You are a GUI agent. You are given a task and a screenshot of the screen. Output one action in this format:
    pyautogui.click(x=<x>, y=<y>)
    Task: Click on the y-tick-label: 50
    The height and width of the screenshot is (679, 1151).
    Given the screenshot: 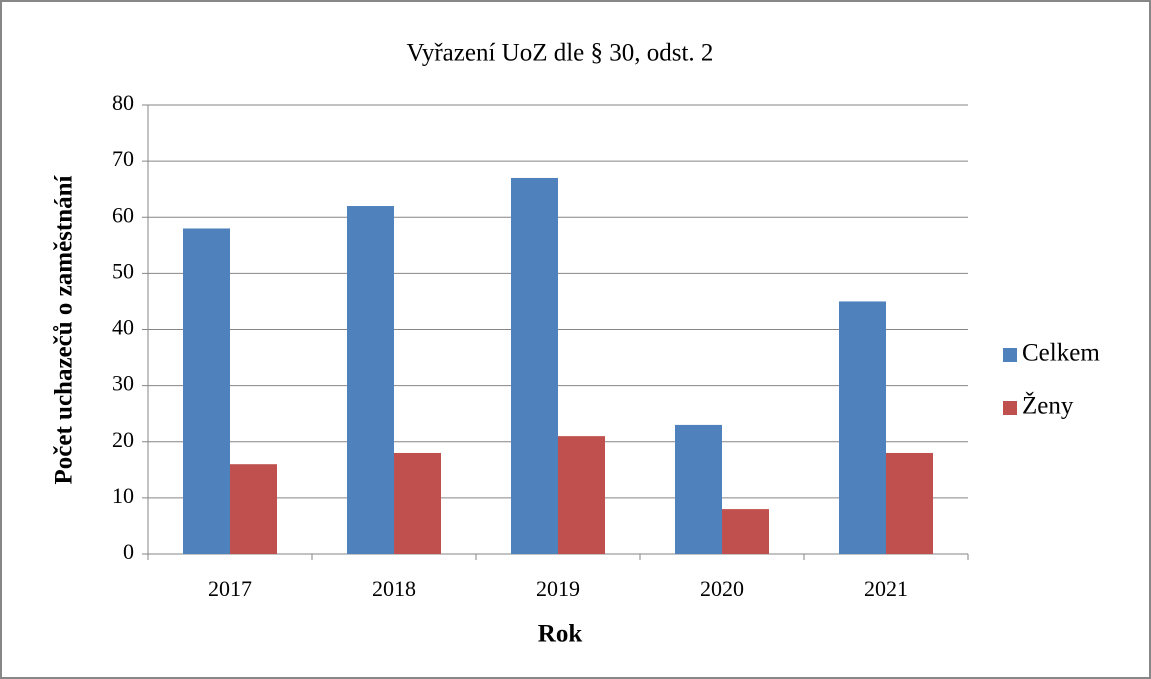 What is the action you would take?
    pyautogui.click(x=123, y=270)
    